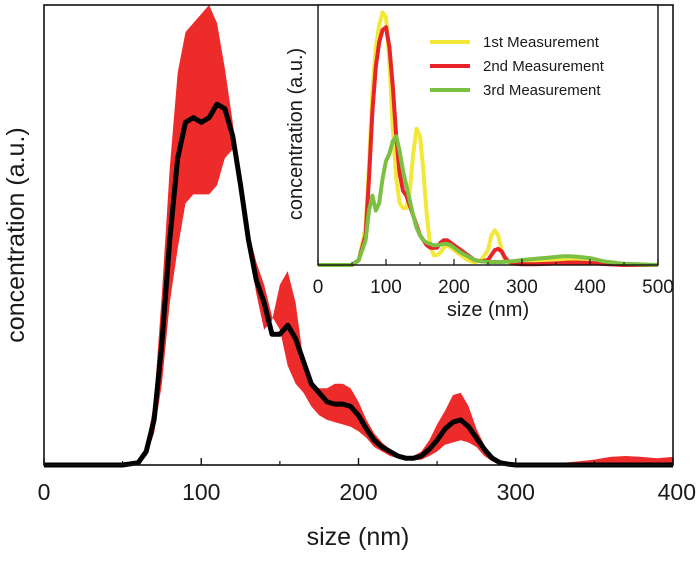 The height and width of the screenshot is (563, 698). Describe the element at coordinates (541, 42) in the screenshot. I see `legend-label-1: 1st Measurement` at that location.